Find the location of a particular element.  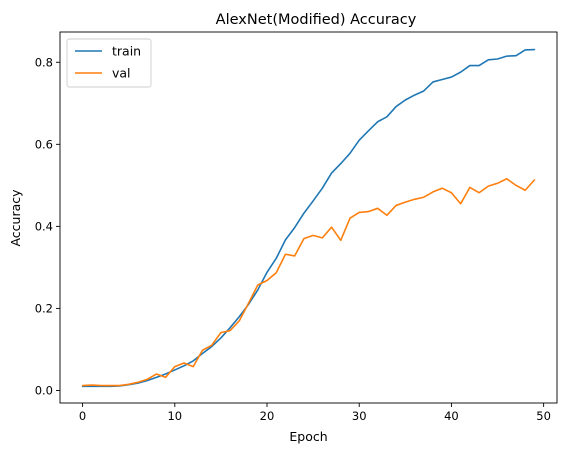

y-tick-label: 0.8 is located at coordinates (44, 62).